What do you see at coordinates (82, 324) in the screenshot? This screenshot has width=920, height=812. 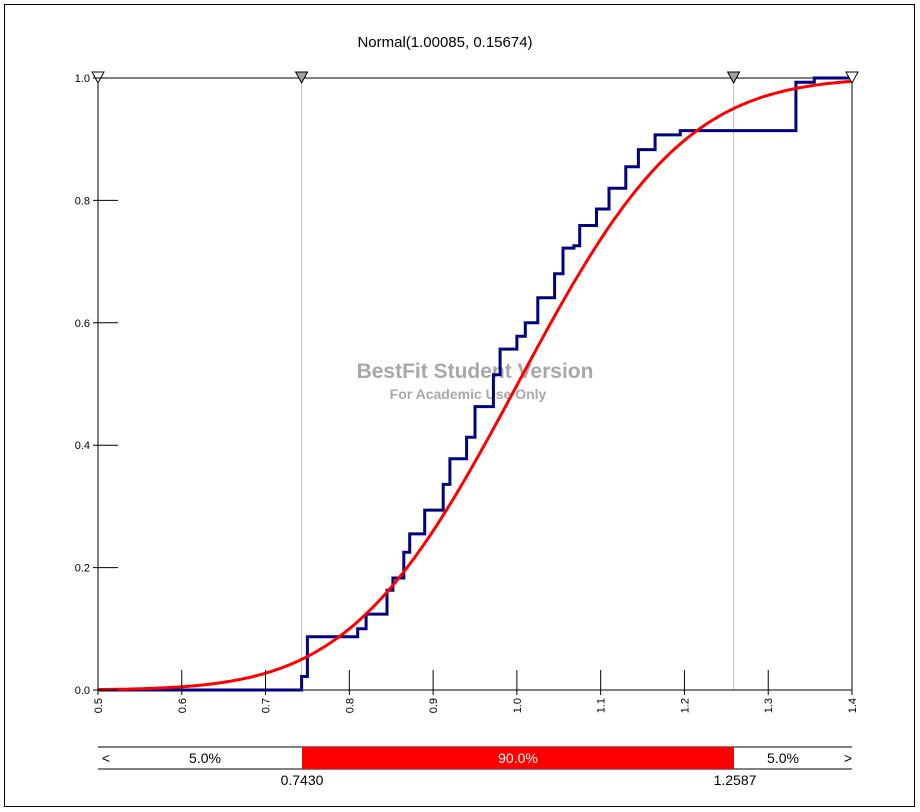 I see `y-tick-label: 0.6` at bounding box center [82, 324].